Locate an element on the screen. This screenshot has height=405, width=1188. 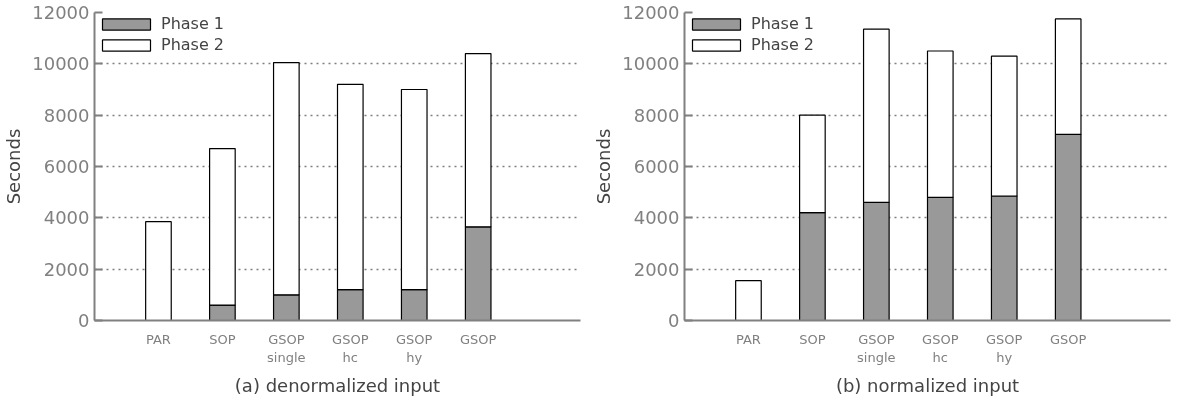
text: (b) normalized input is located at coordinates (927, 385).